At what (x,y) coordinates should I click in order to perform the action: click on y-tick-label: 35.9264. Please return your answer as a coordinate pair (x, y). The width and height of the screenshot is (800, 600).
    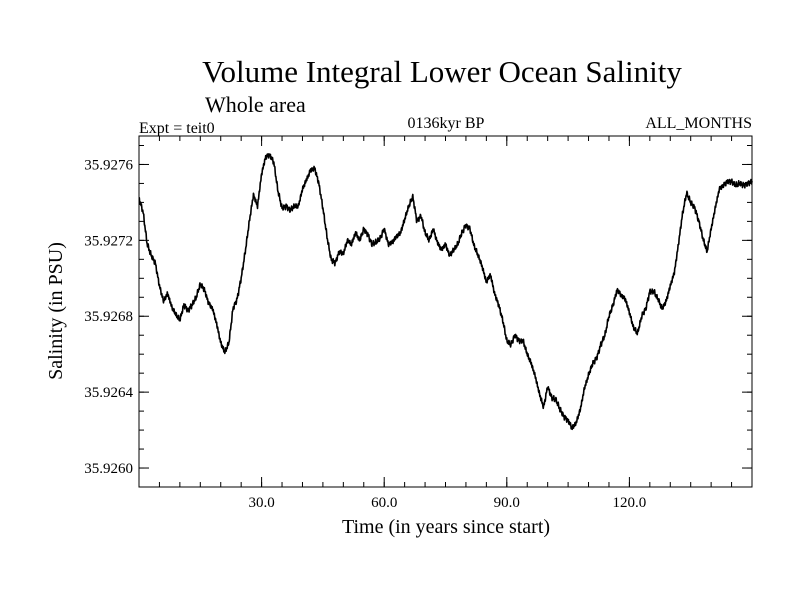
    Looking at the image, I should click on (108, 393).